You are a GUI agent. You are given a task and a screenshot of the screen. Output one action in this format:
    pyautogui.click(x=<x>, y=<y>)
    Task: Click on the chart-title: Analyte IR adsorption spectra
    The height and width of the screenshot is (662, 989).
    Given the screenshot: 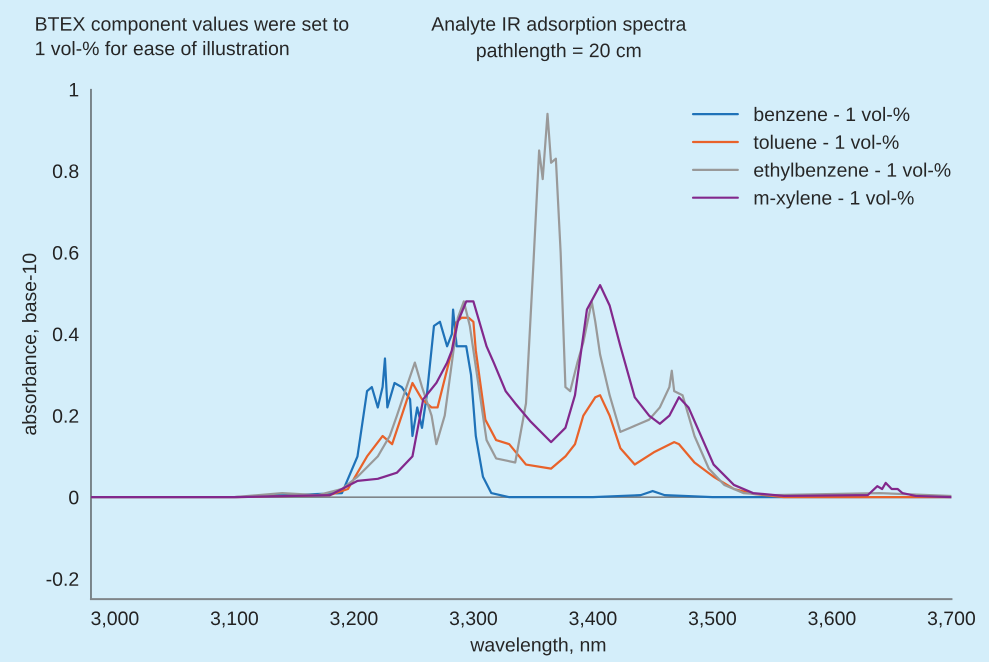 What is the action you would take?
    pyautogui.click(x=558, y=25)
    